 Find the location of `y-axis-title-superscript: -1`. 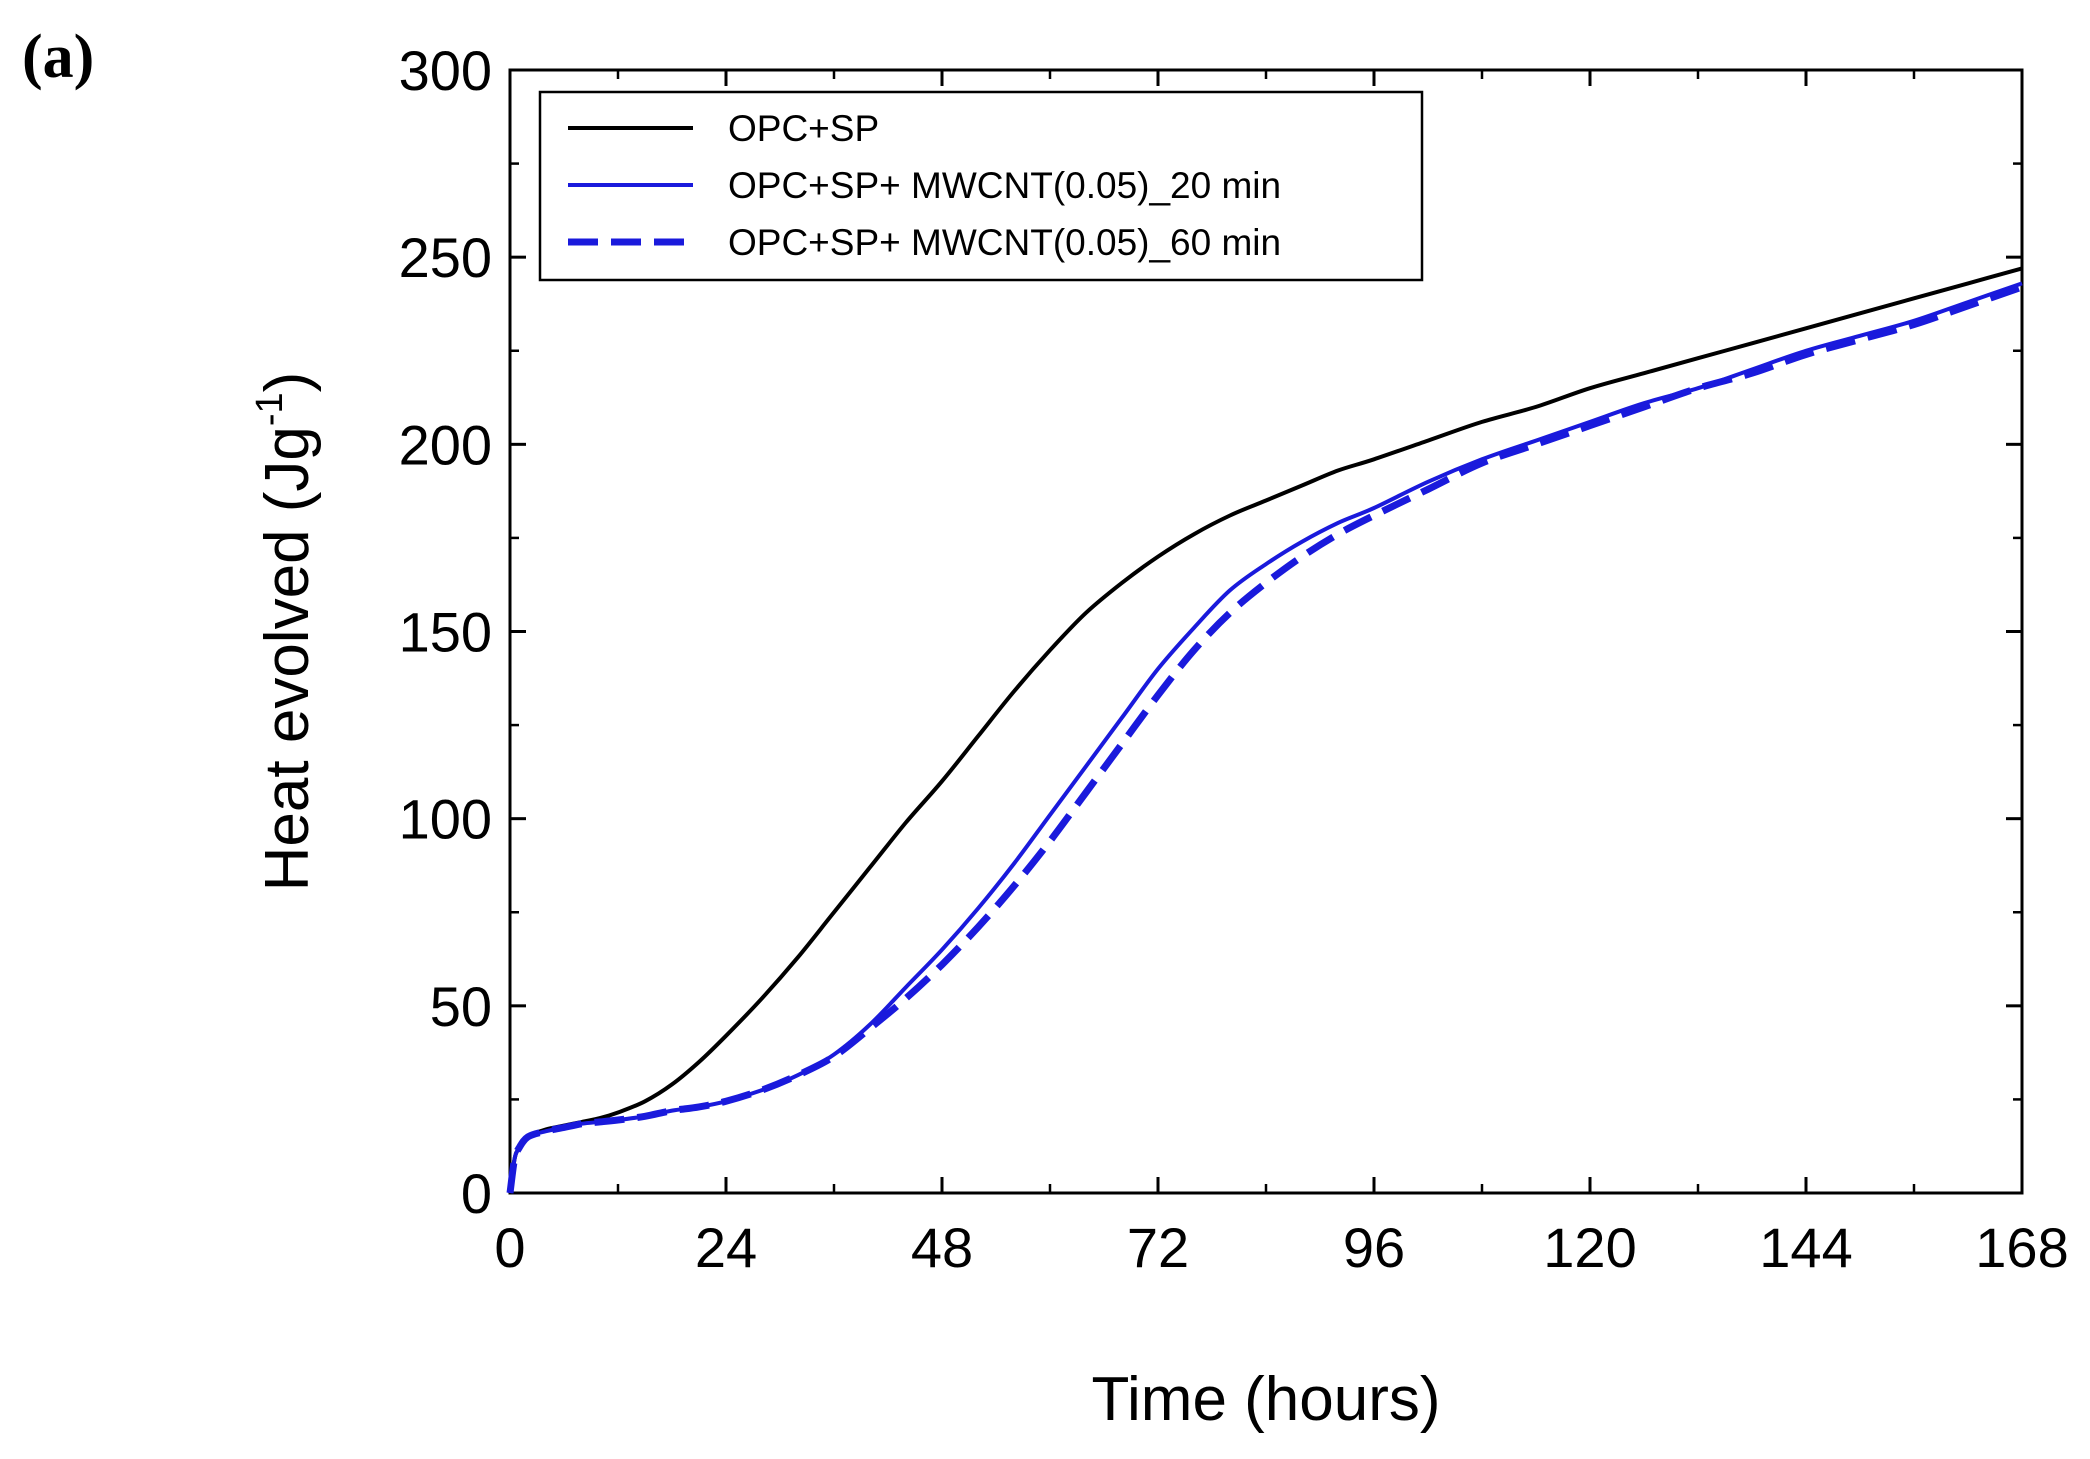

y-axis-title-superscript: -1 is located at coordinates (270, 409).